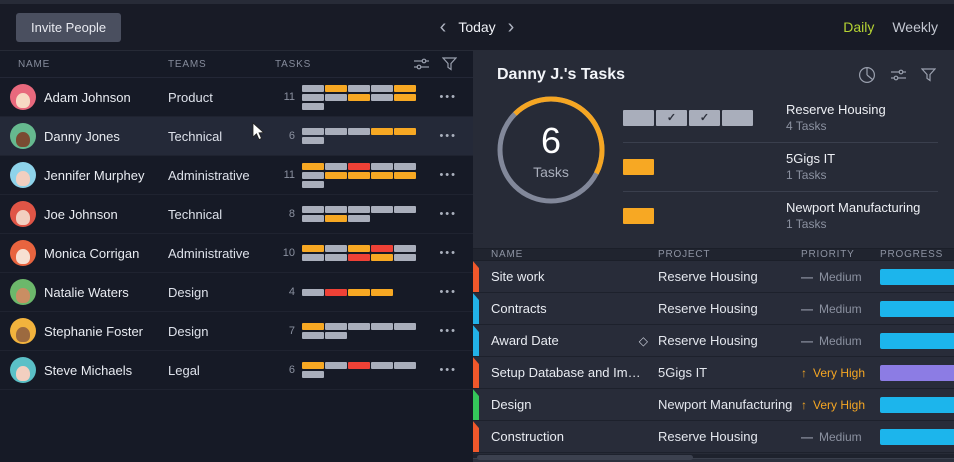  I want to click on person-tasks-cell: 11, so click(357, 175).